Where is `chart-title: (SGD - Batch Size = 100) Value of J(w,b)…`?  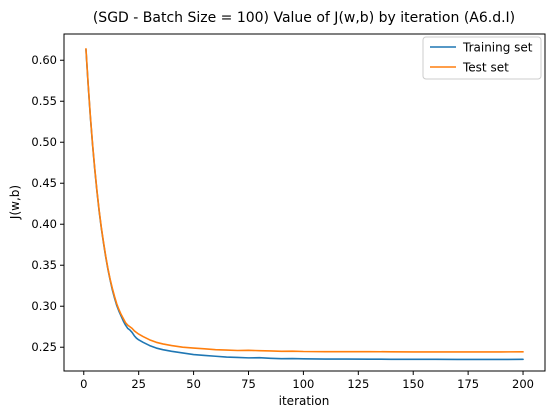 chart-title: (SGD - Batch Size = 100) Value of J(w,b)… is located at coordinates (304, 18).